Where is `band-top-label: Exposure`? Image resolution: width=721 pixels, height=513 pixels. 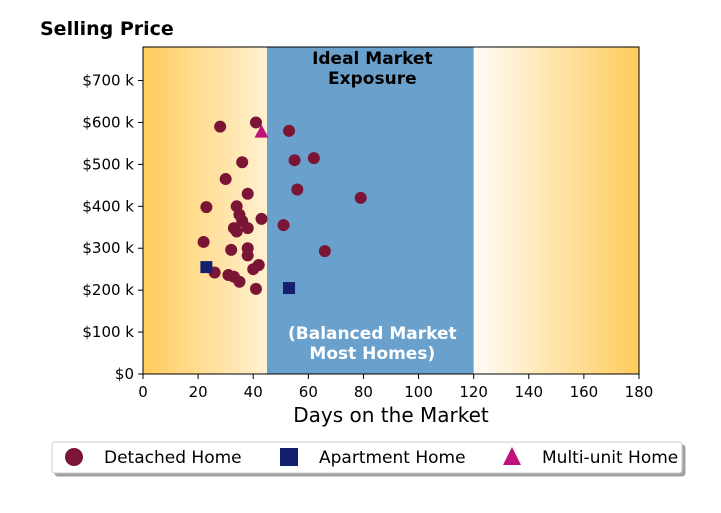
band-top-label: Exposure is located at coordinates (372, 79).